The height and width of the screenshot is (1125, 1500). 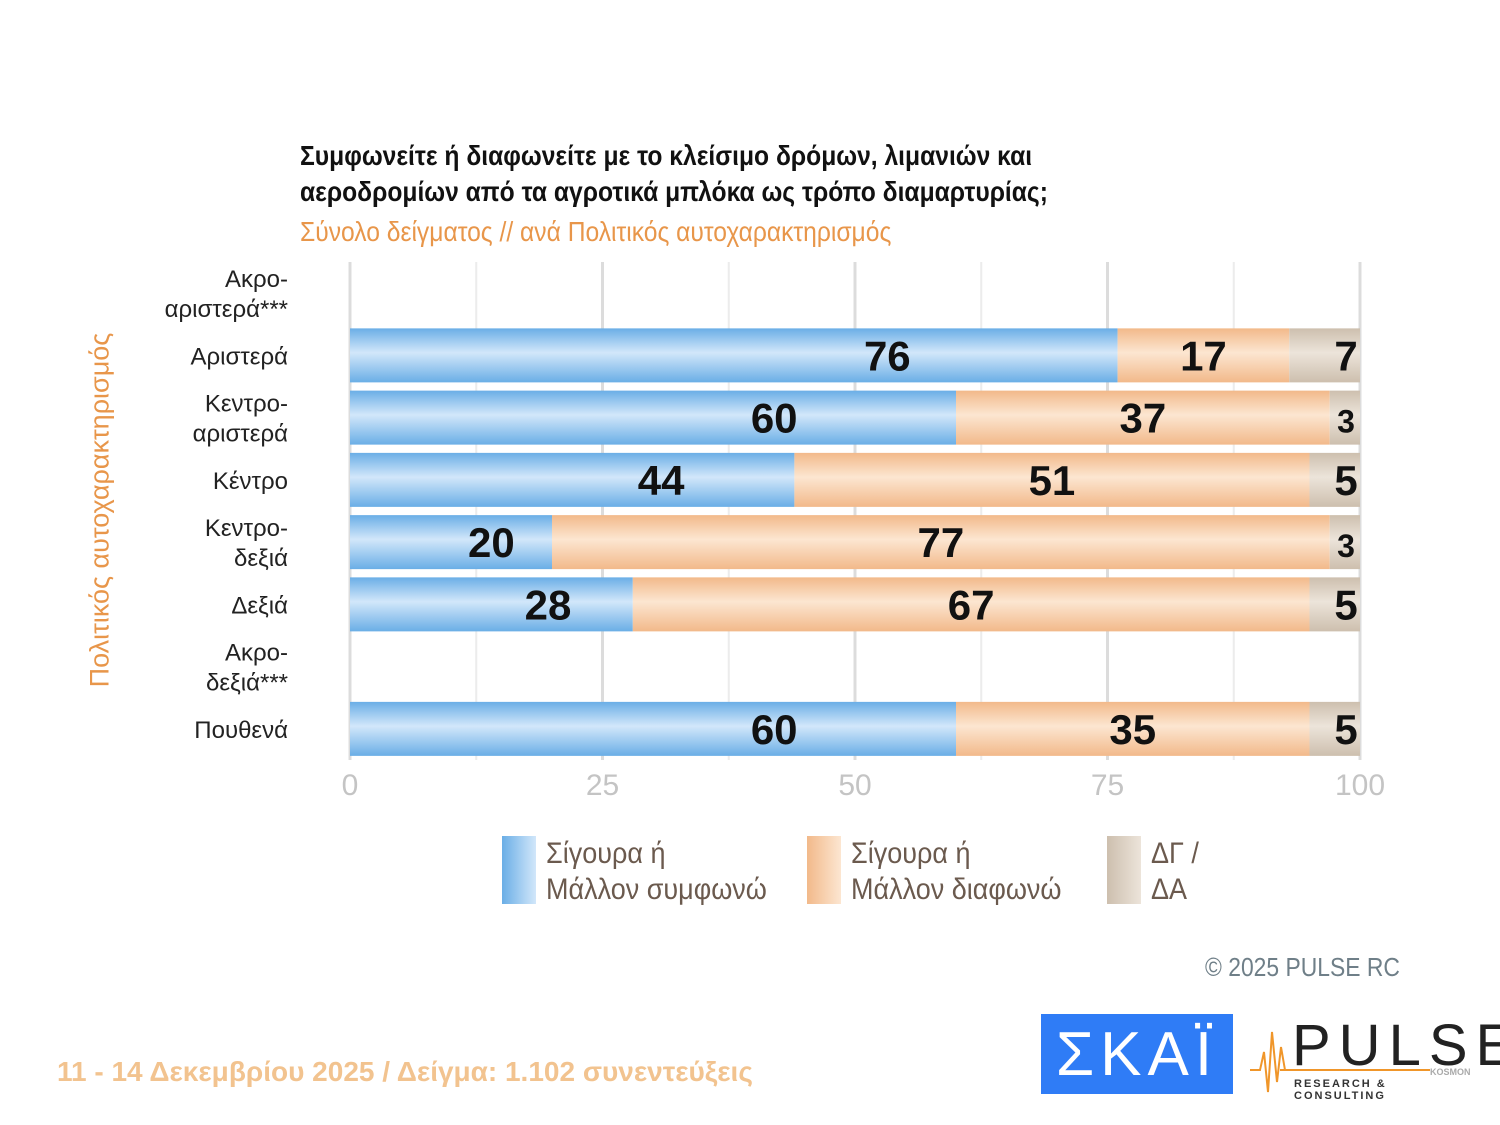 I want to click on y-category-label: Πουθενά, so click(x=241, y=730).